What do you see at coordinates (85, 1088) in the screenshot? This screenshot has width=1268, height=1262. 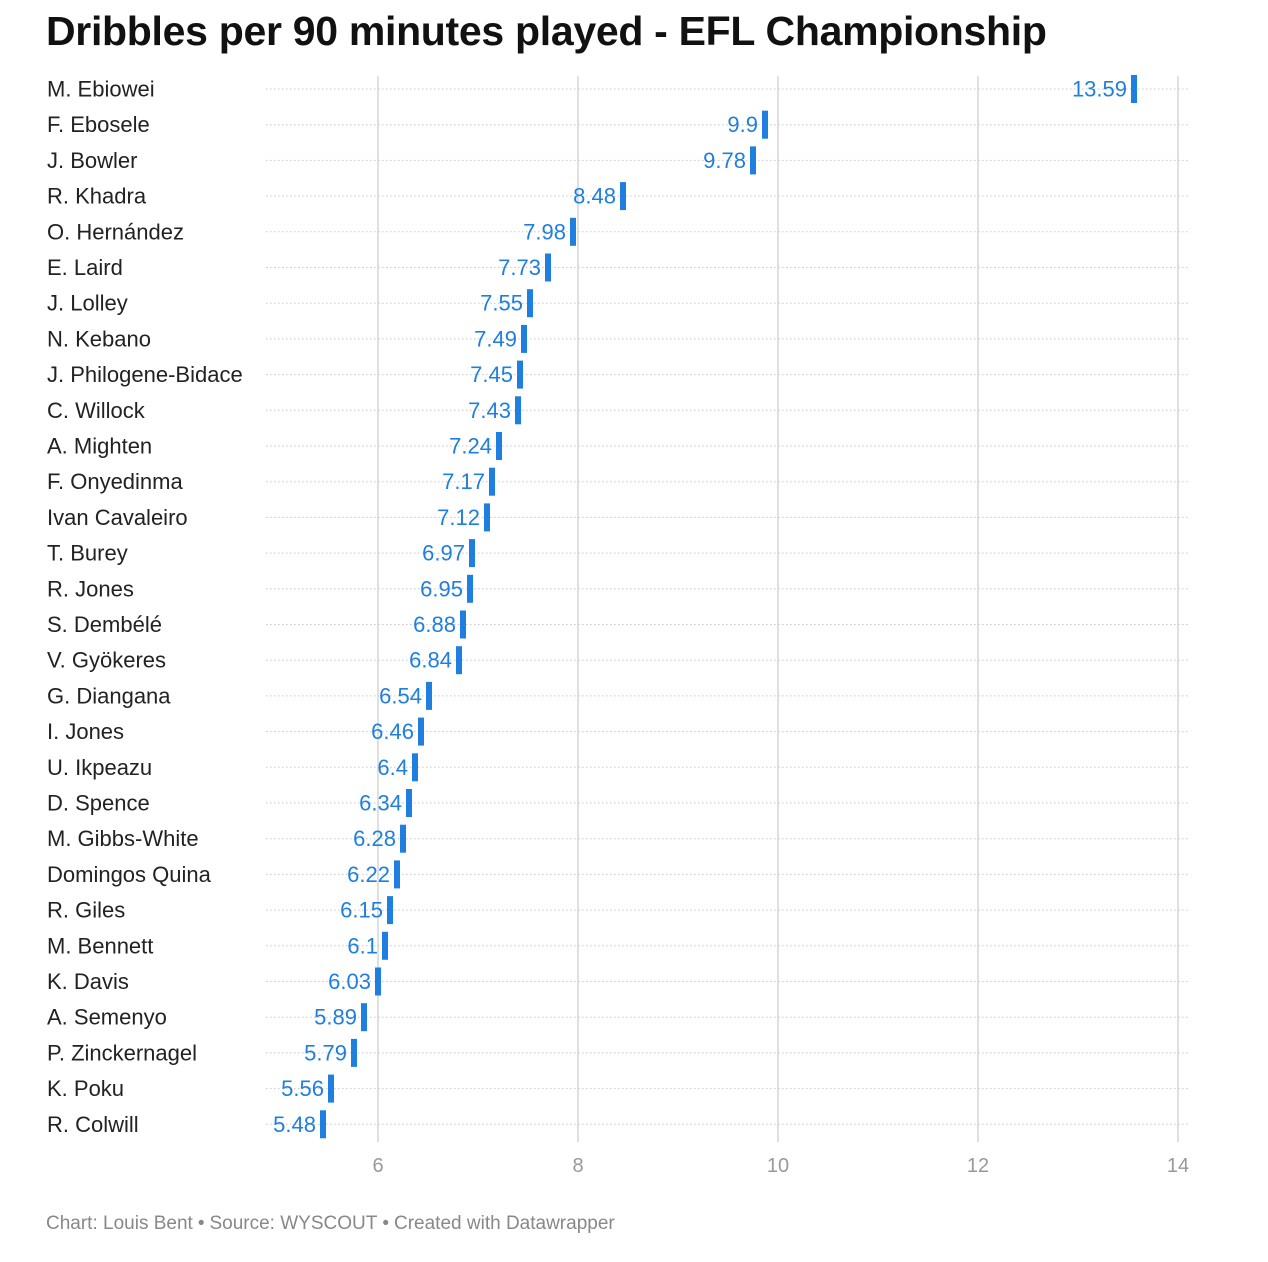 I see `category-label: K. Poku` at bounding box center [85, 1088].